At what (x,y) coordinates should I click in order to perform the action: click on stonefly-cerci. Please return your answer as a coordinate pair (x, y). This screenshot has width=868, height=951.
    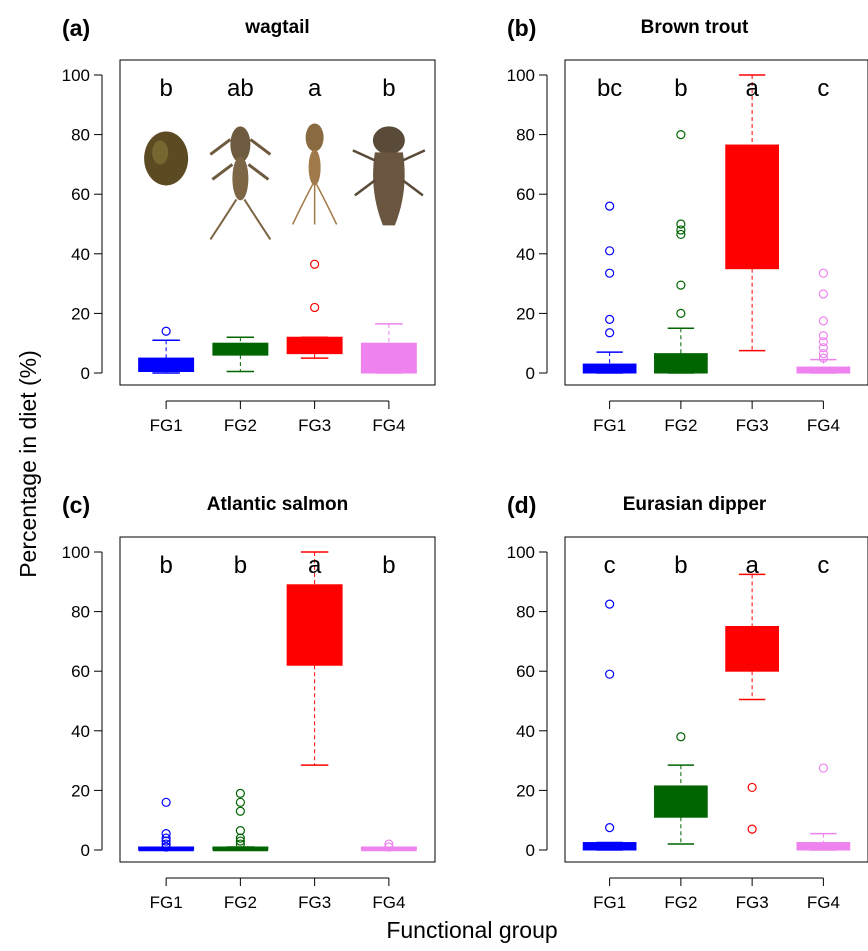
    Looking at the image, I should click on (240, 219).